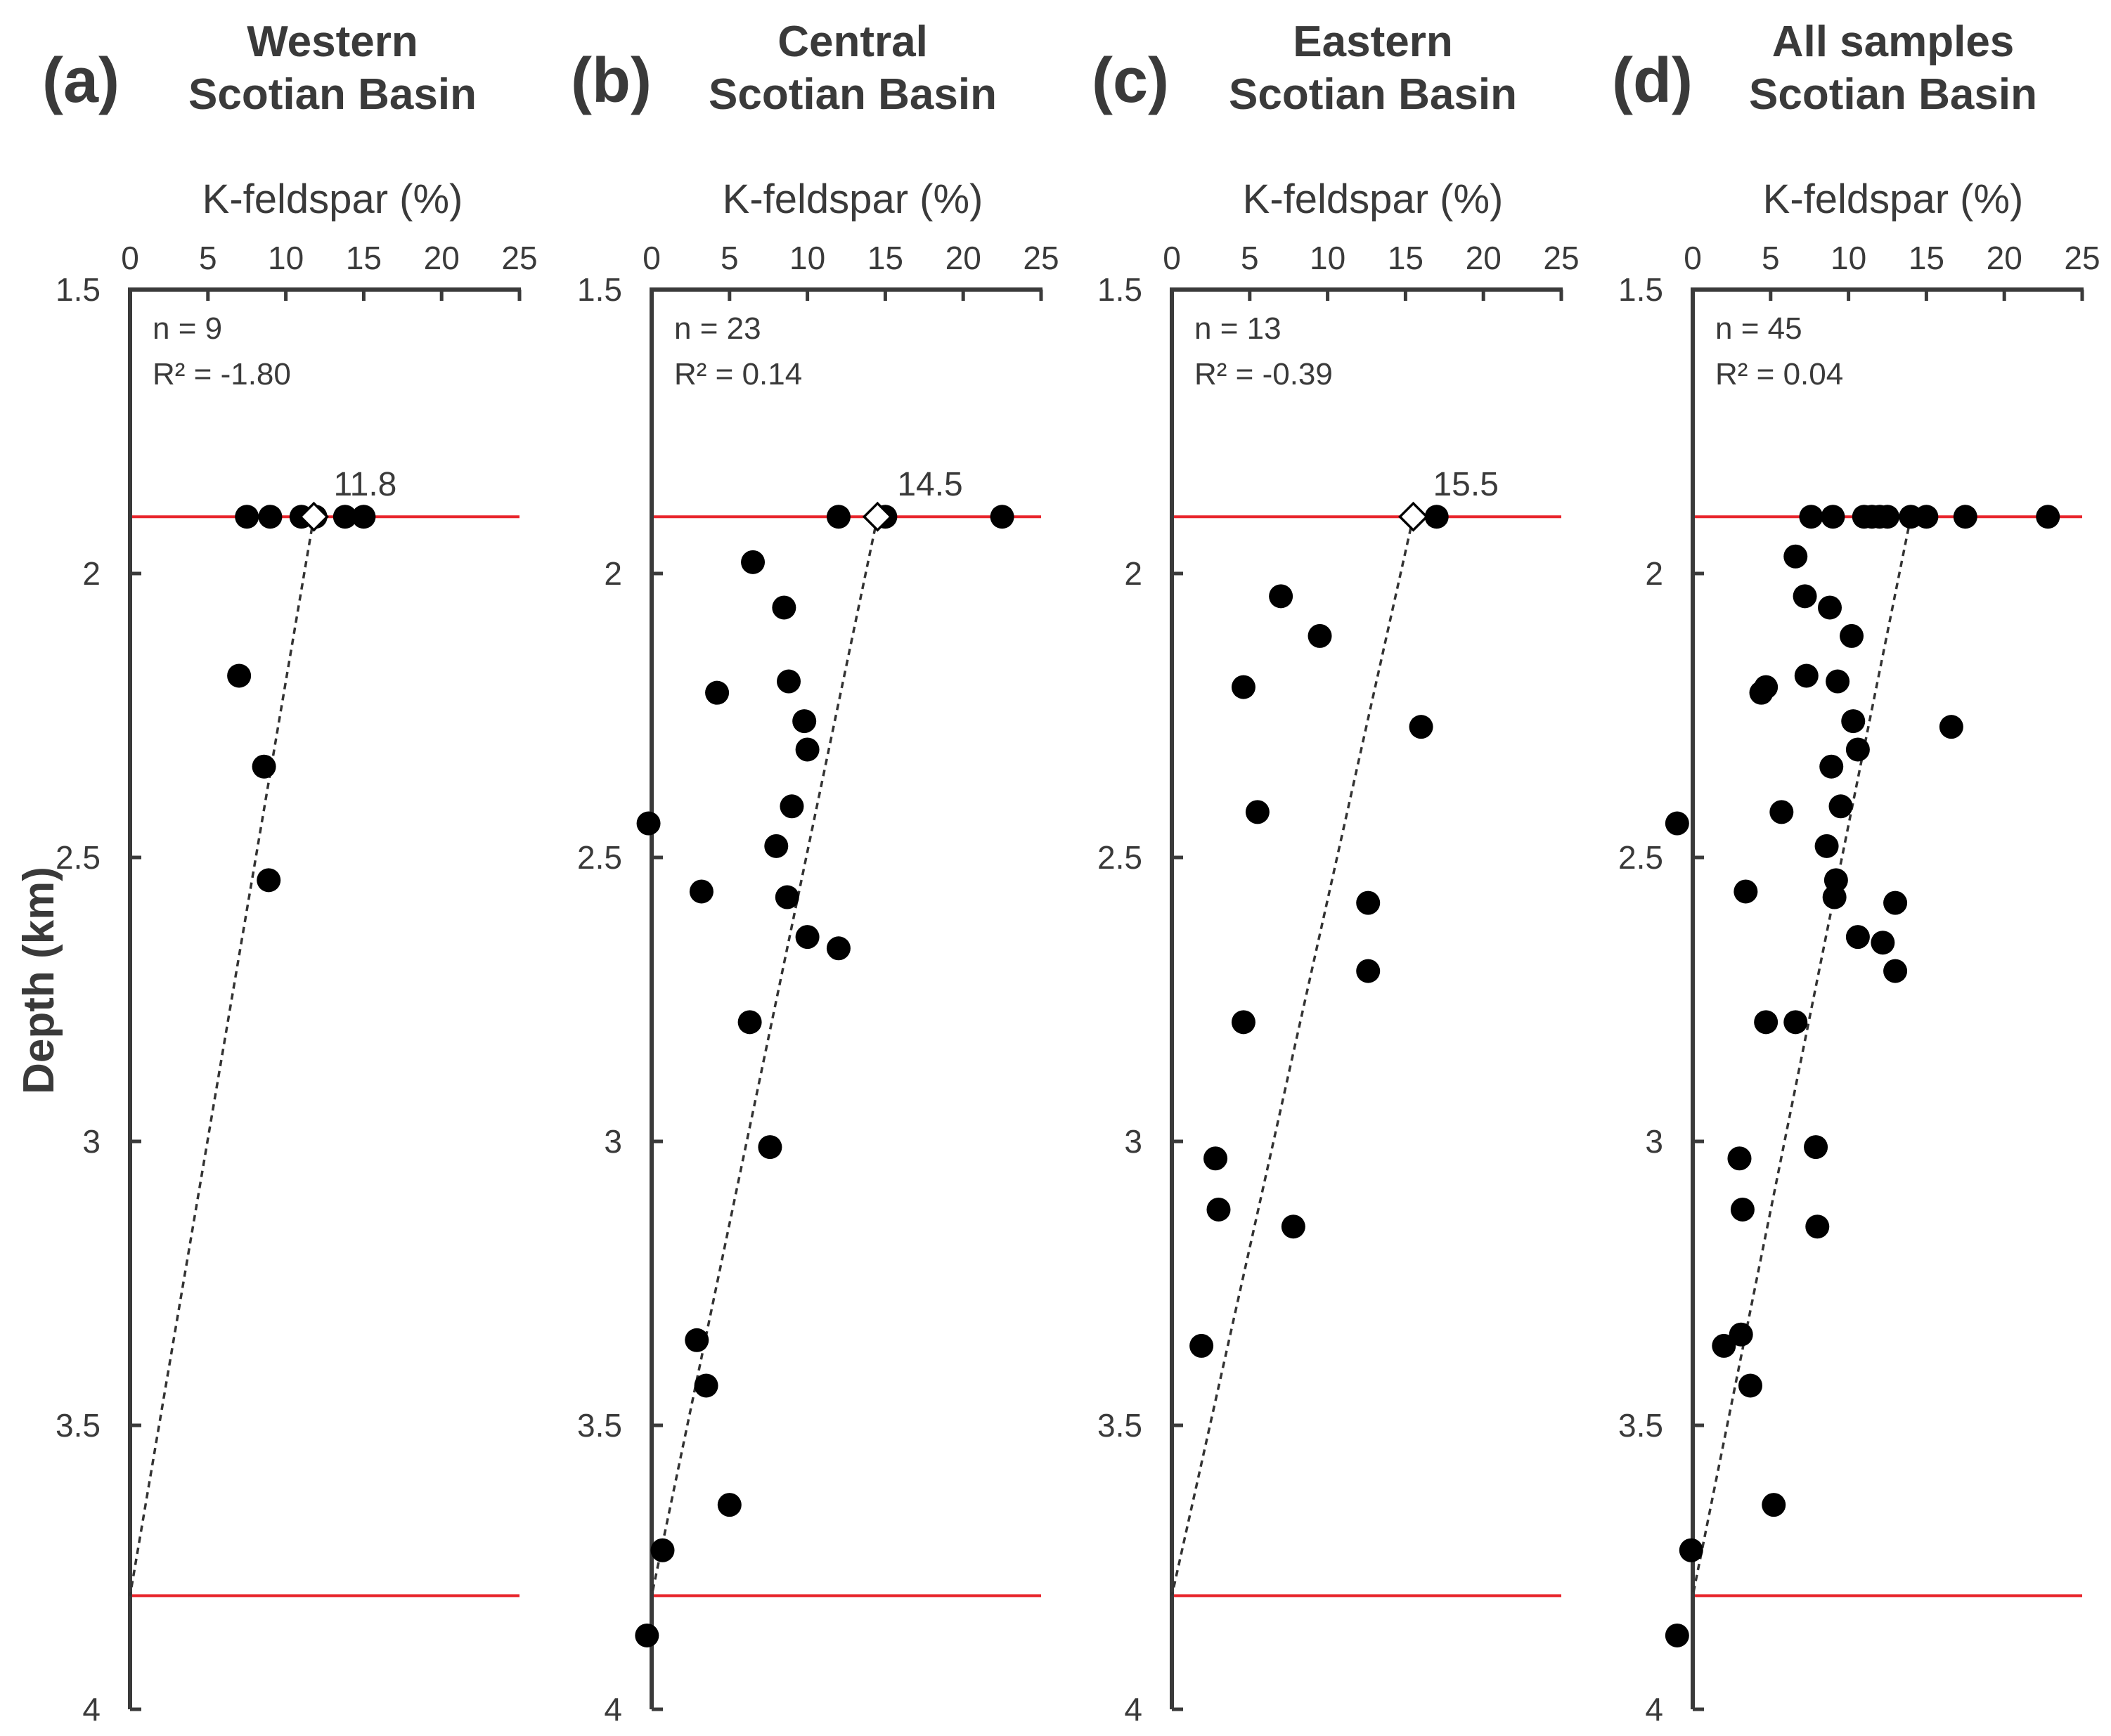 This screenshot has height=1736, width=2111. I want to click on panel-title-line-2: Scotian Basin, so click(1373, 94).